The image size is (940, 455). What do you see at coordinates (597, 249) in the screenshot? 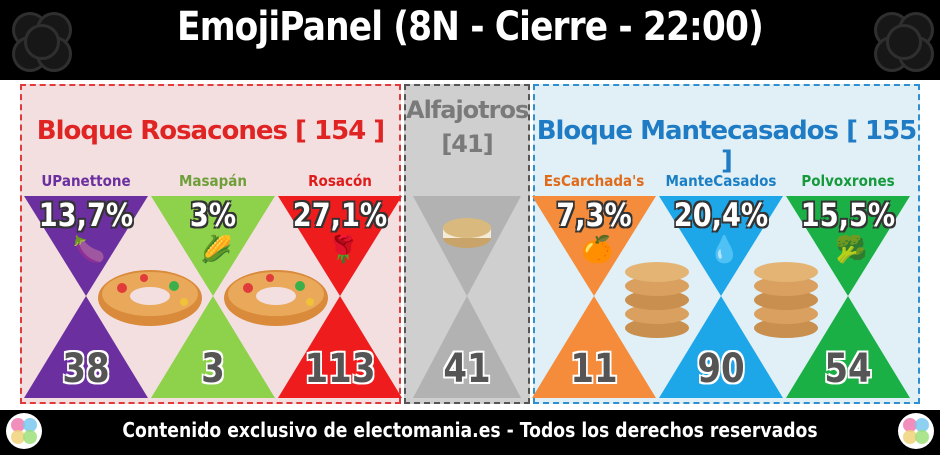
I see `orange-icon: 🍊` at bounding box center [597, 249].